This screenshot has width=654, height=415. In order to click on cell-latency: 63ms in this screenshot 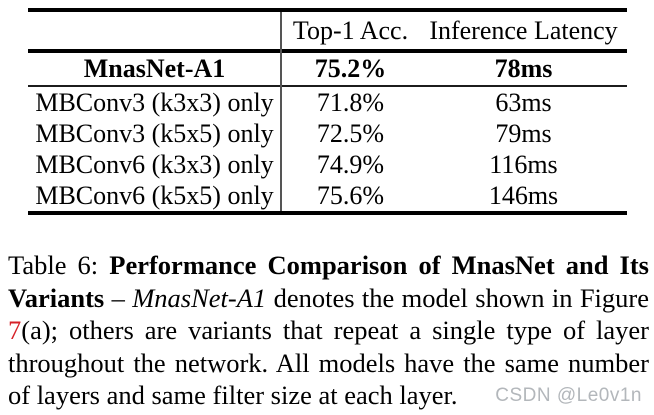, I will do `click(523, 102)`.